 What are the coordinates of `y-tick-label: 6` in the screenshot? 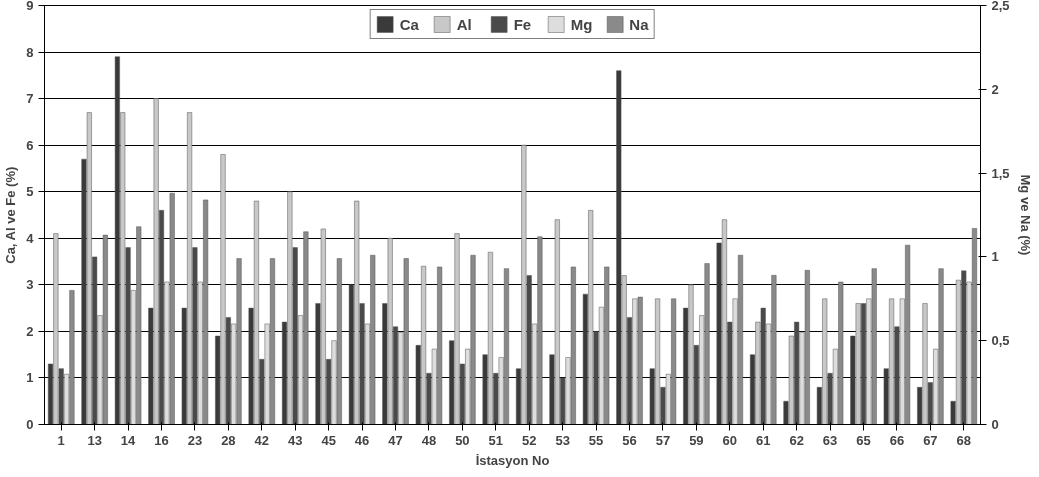 It's located at (30, 145).